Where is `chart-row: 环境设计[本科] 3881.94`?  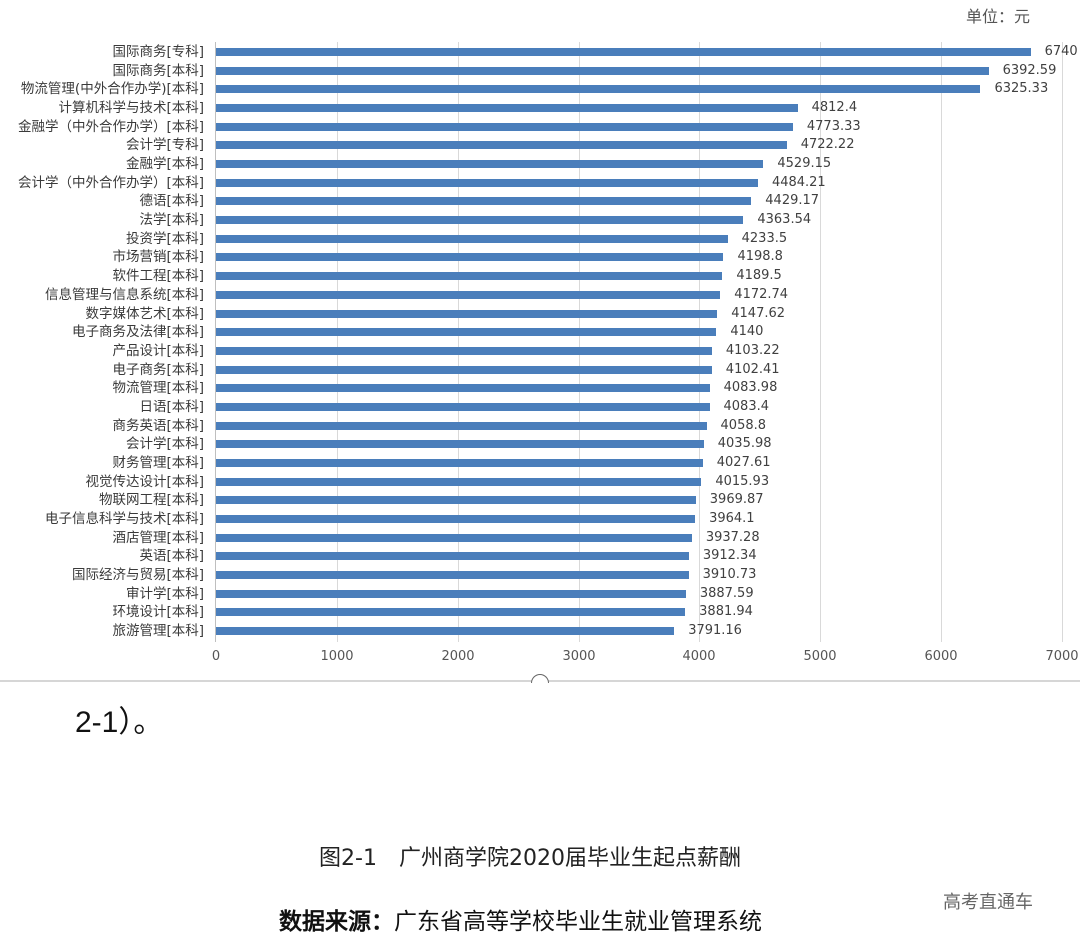 chart-row: 环境设计[本科] 3881.94 is located at coordinates (540, 612).